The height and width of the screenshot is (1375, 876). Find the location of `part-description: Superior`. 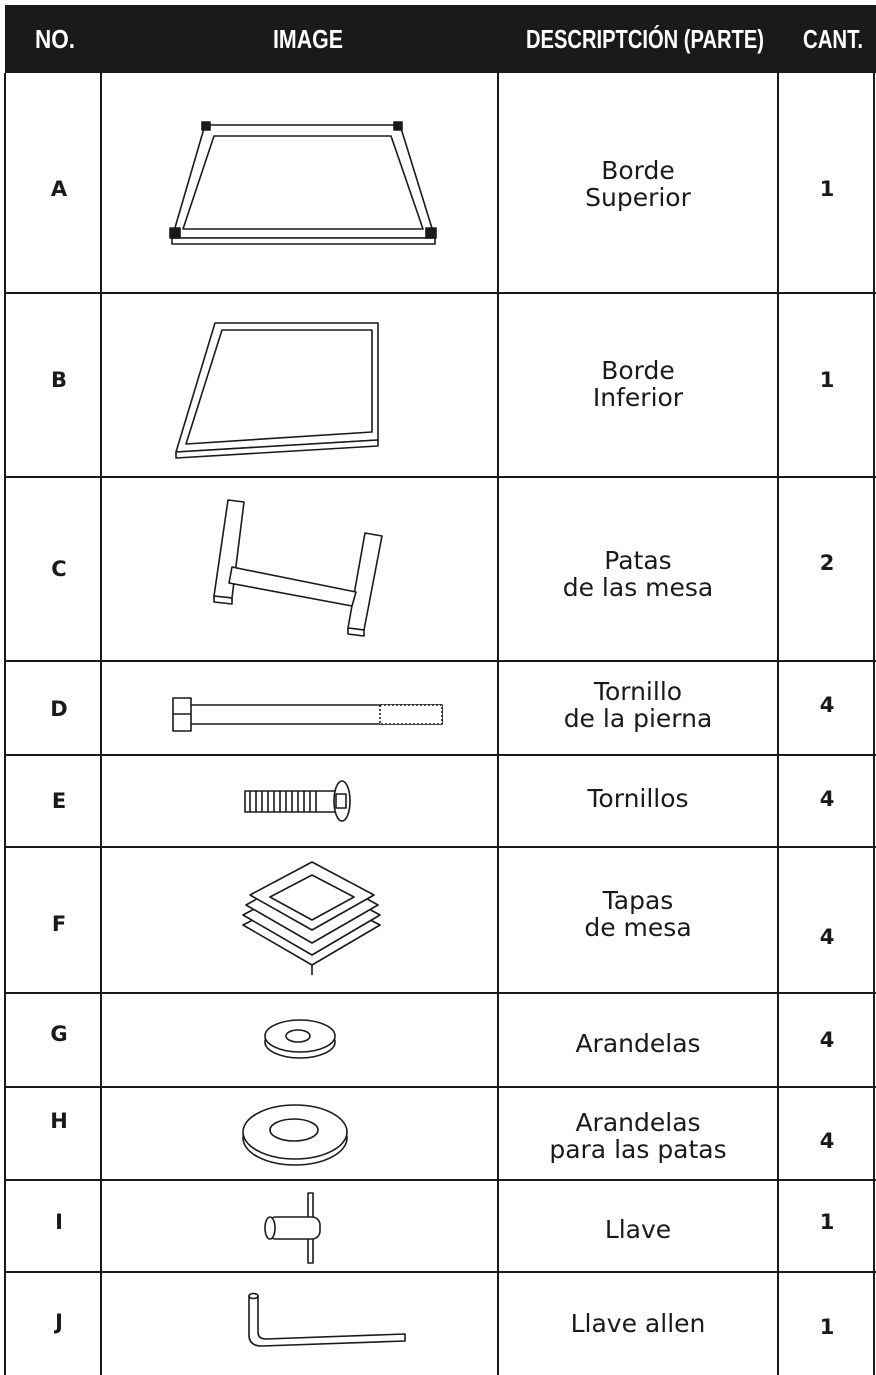

part-description: Superior is located at coordinates (638, 197).